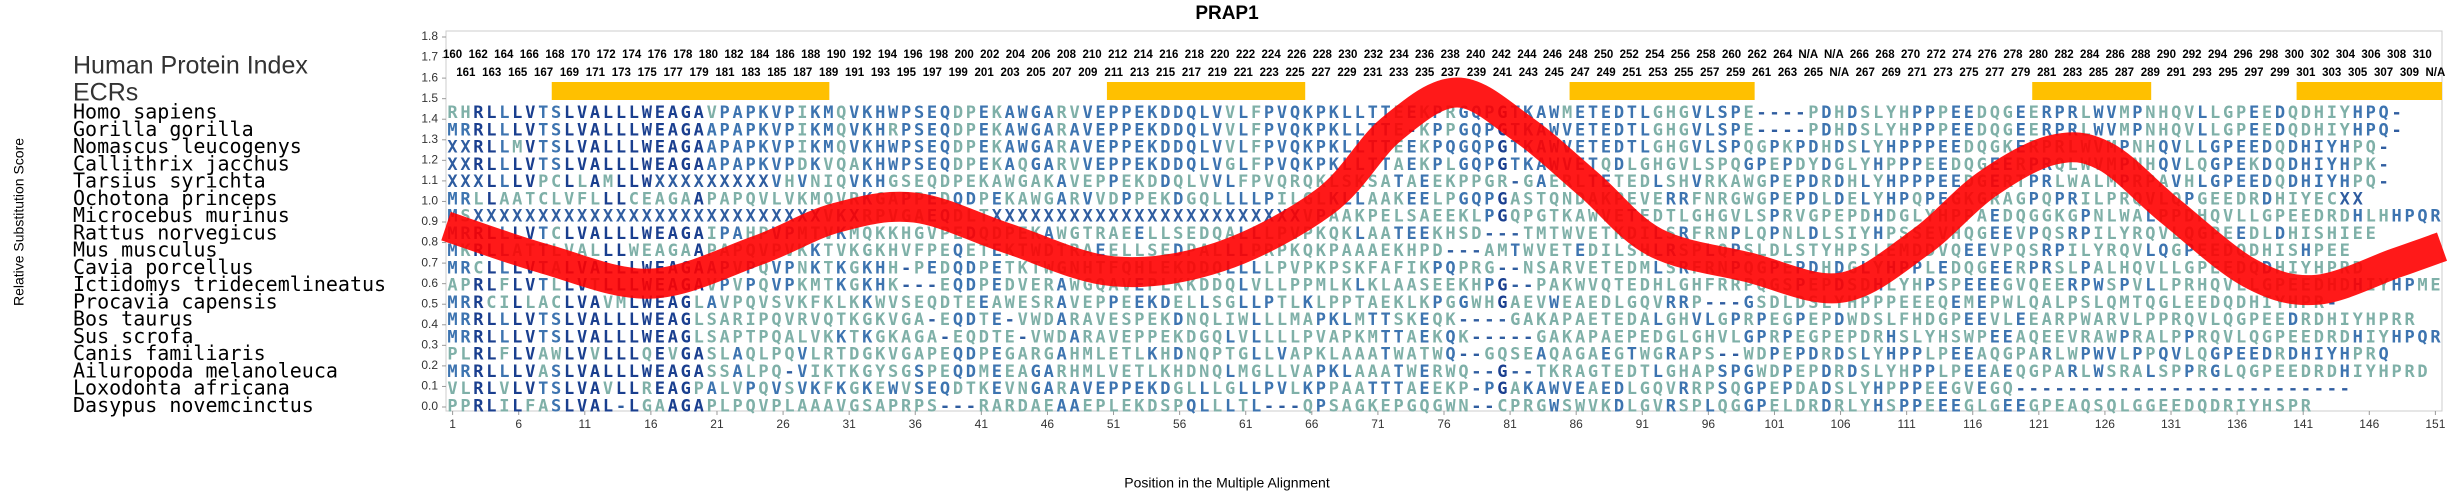  What do you see at coordinates (169, 353) in the screenshot?
I see `species-name: Canis familiaris` at bounding box center [169, 353].